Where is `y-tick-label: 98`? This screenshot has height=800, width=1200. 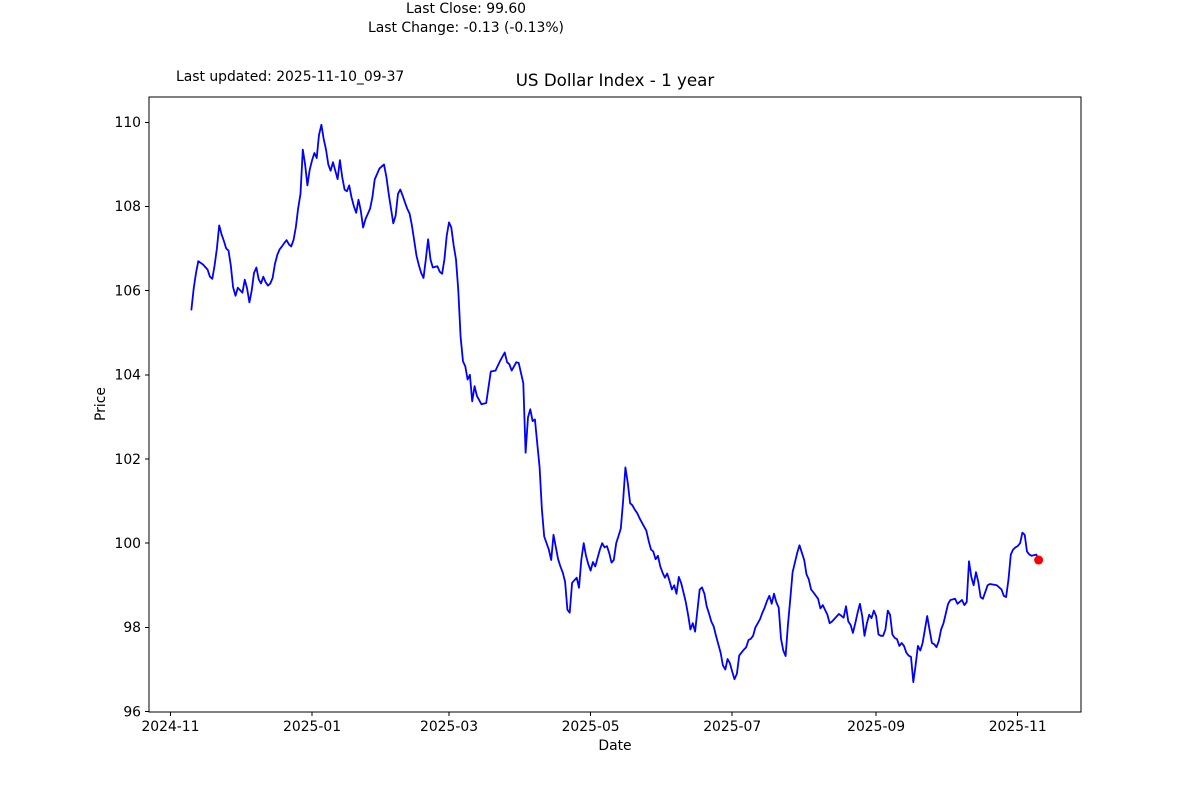 y-tick-label: 98 is located at coordinates (132, 628).